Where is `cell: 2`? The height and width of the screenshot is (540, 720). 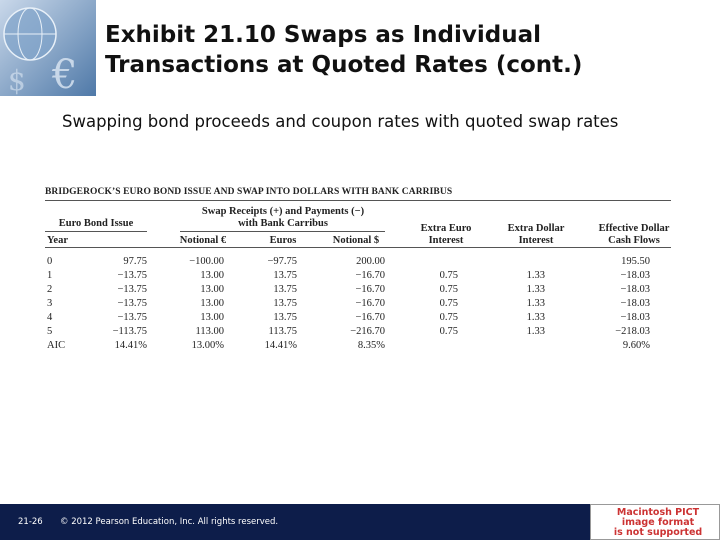
cell: 2 is located at coordinates (50, 289).